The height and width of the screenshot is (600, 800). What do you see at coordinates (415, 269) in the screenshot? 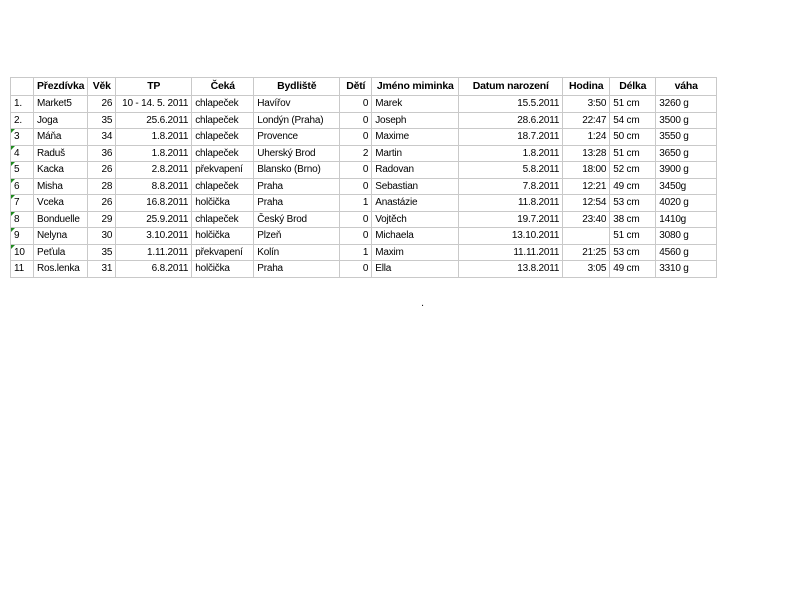
I see `cell-jmeno: Ella` at bounding box center [415, 269].